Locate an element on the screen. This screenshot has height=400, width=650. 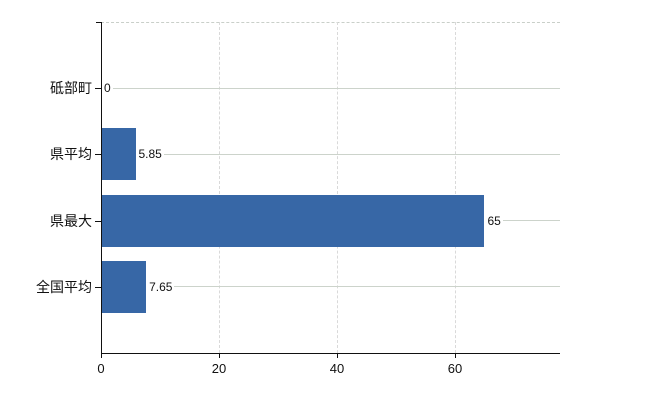
bar-value-label: 7.65 is located at coordinates (161, 286).